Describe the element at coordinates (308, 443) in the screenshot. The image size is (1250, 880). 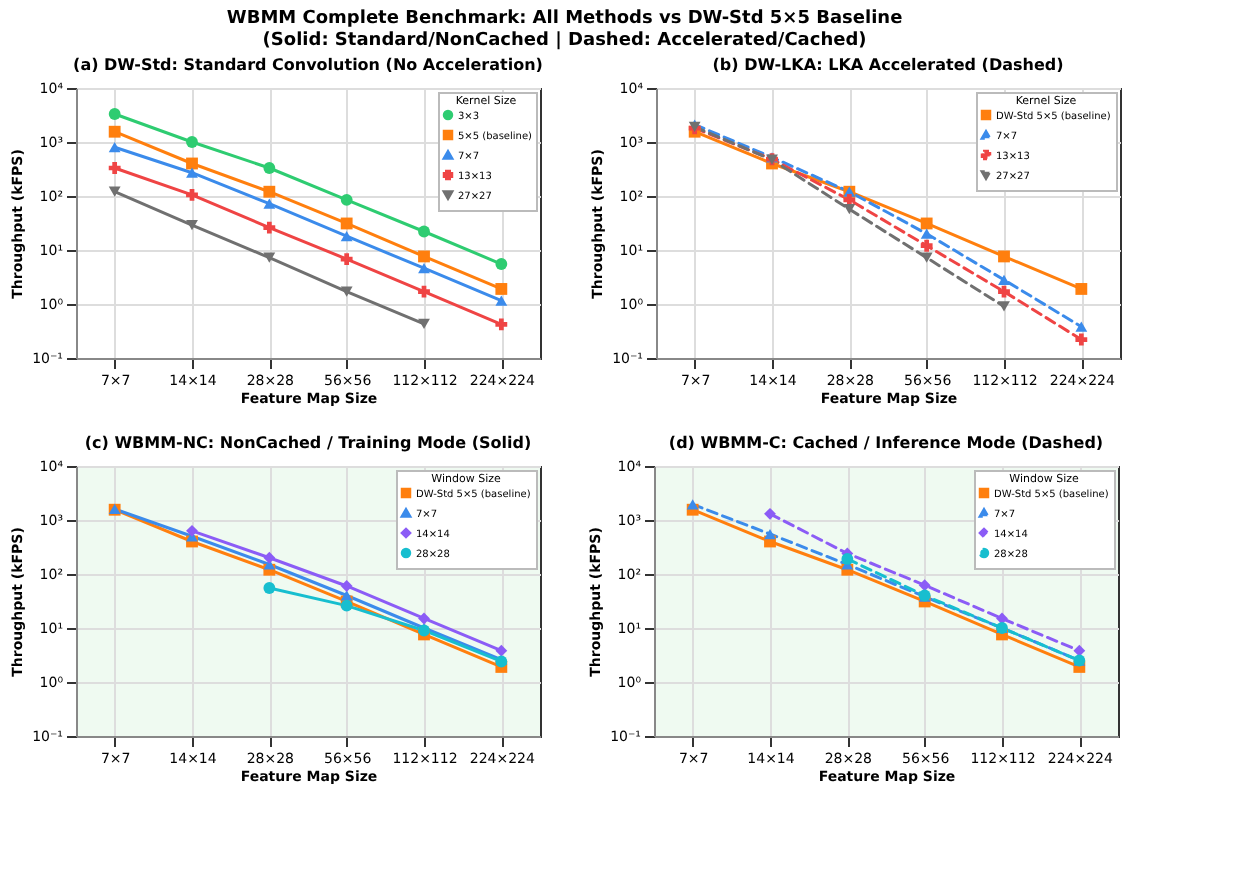
I see `chart-title: (c) WBMM-NC: NonCached / Training Mode (Solid)` at that location.